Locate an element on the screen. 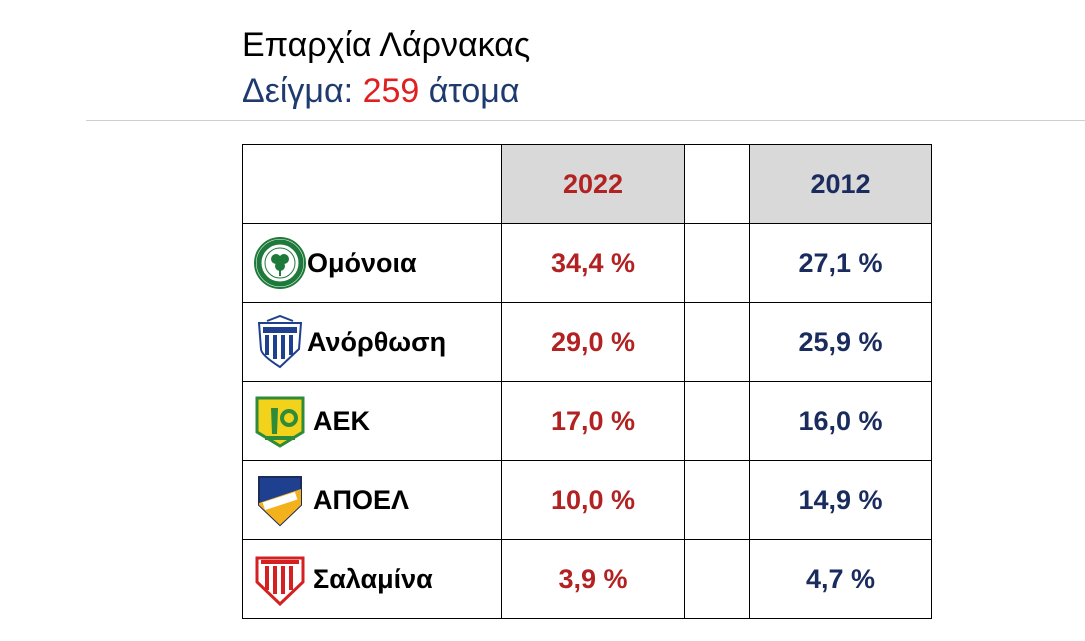 This screenshot has width=1085, height=641. table-row: ΑΠΟΕΛ 10,0 % 14,9 % is located at coordinates (587, 500).